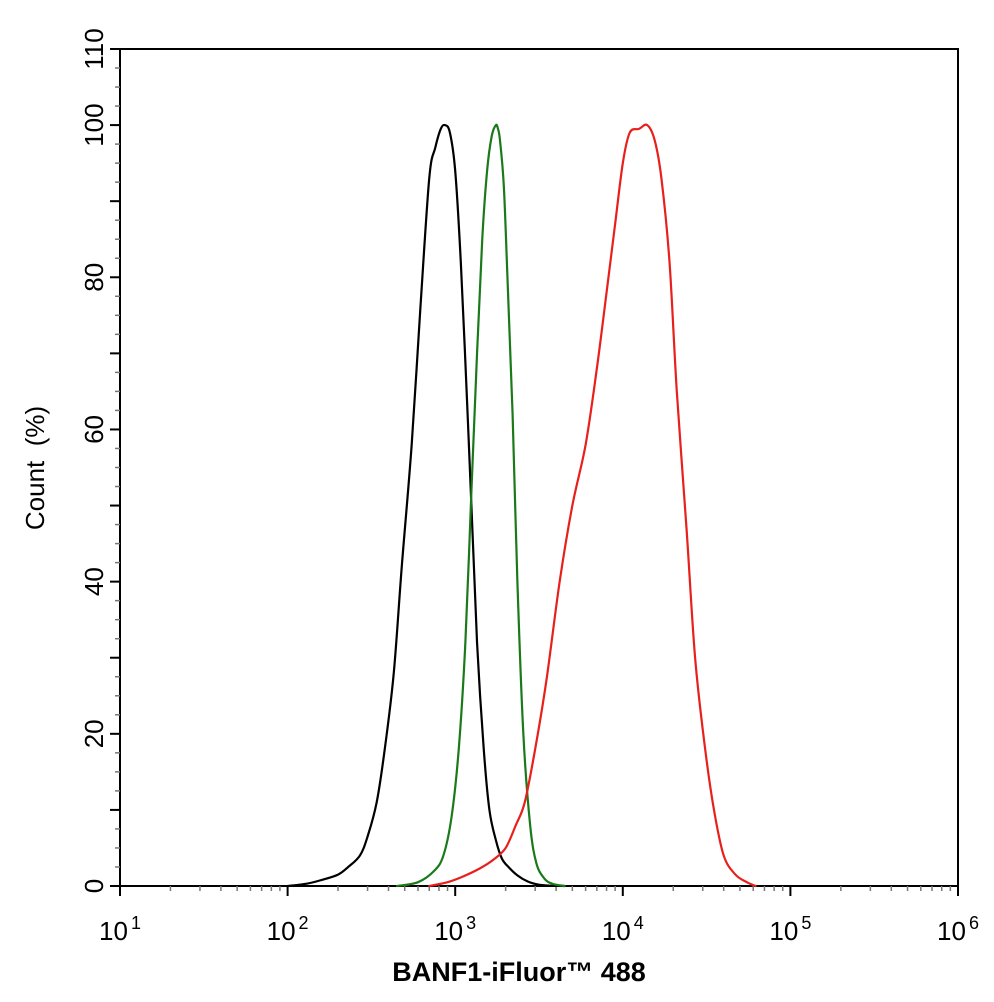 This screenshot has width=994, height=1002. I want to click on y-tick-label: 100, so click(94, 124).